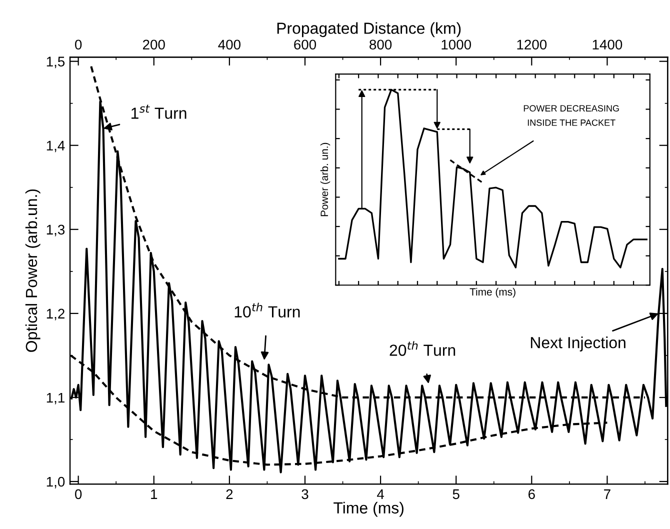 This screenshot has height=529, width=670. I want to click on y-tick-label: 1,2, so click(55, 314).